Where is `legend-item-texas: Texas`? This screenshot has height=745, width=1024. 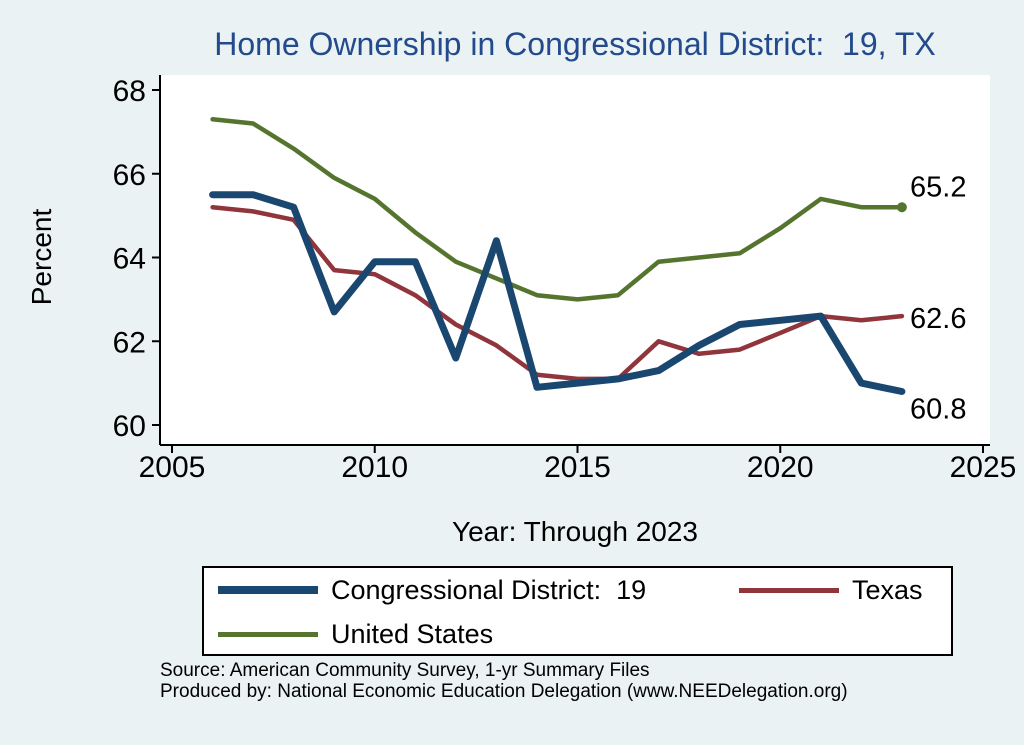
legend-item-texas: Texas is located at coordinates (831, 590).